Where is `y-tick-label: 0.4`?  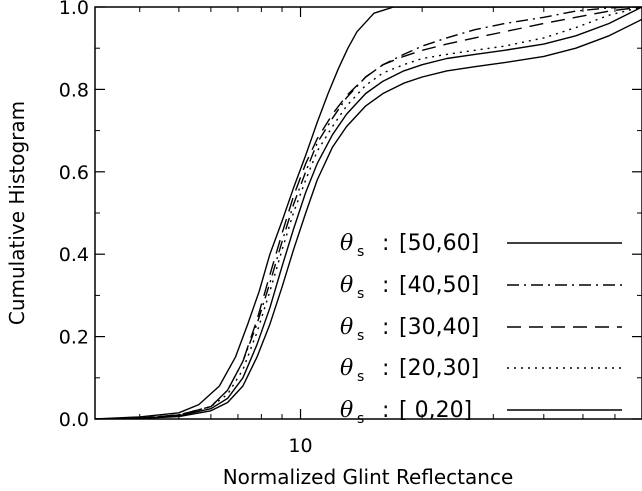 y-tick-label: 0.4 is located at coordinates (74, 255).